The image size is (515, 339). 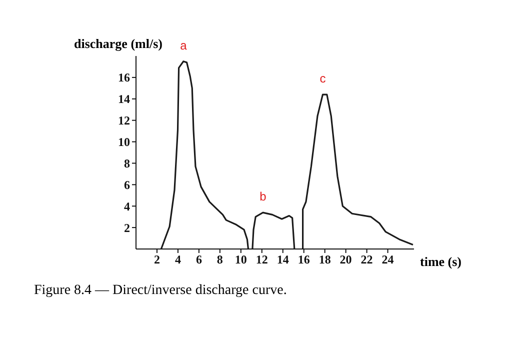 I want to click on x-tick-label: 6, so click(x=199, y=259).